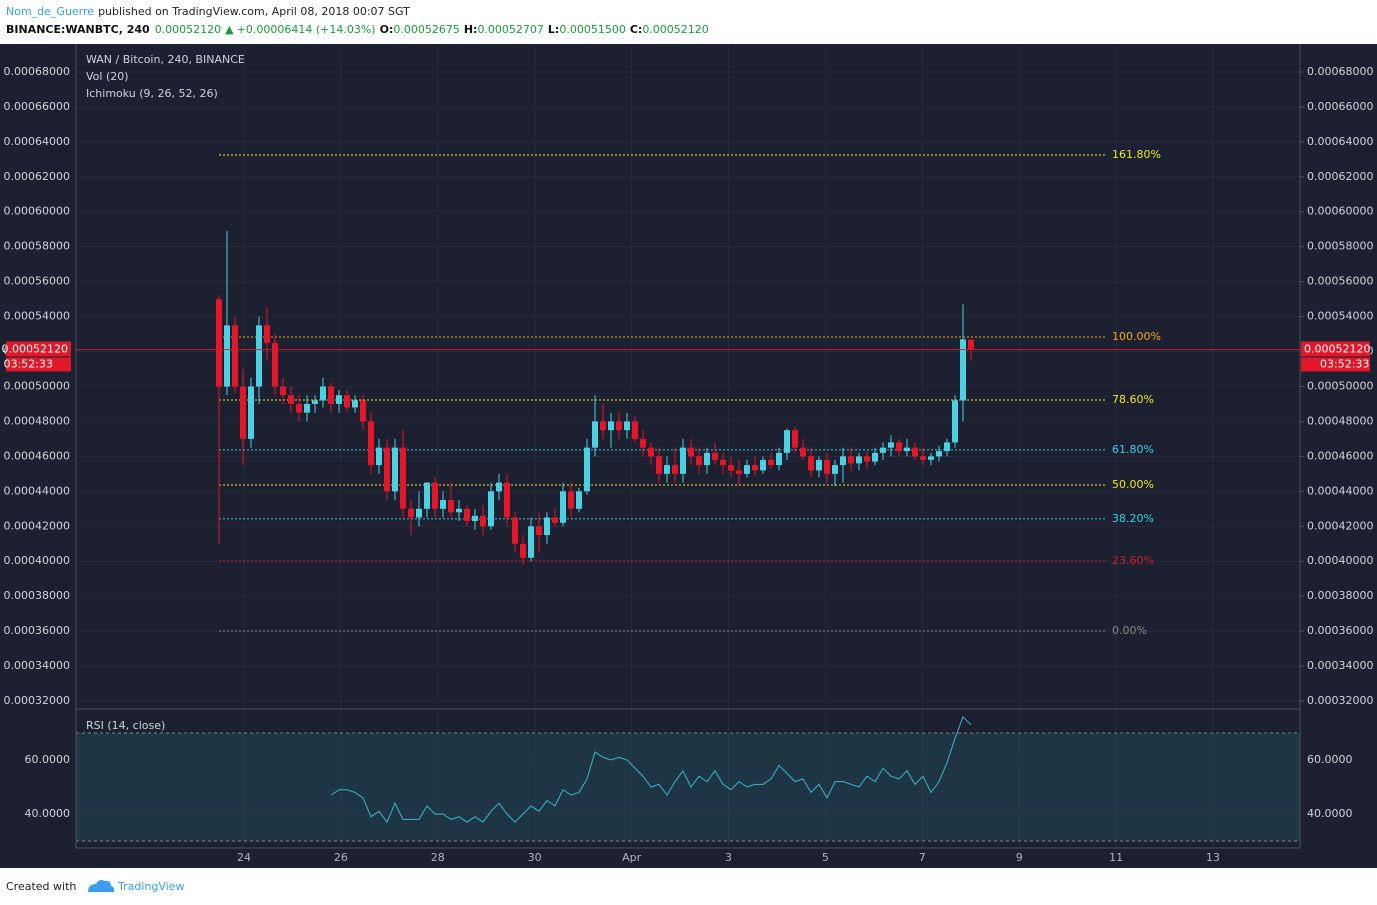  What do you see at coordinates (728, 857) in the screenshot?
I see `x-tick-label: 3` at bounding box center [728, 857].